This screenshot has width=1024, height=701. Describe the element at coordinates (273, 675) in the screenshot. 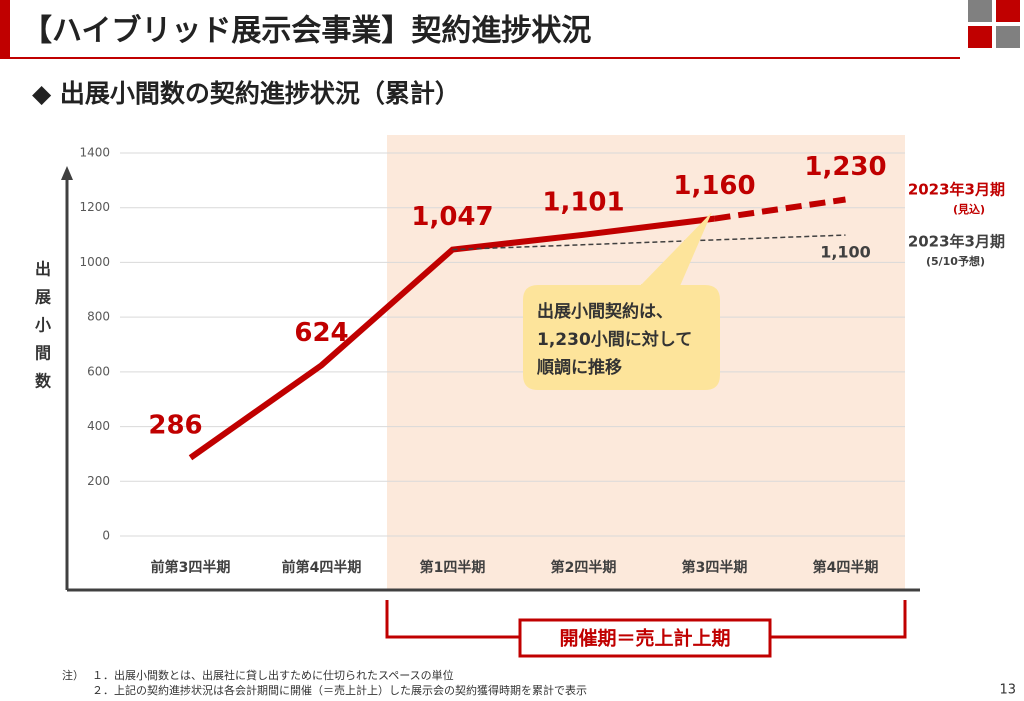

I see `note: １．出展小間数とは、出展社に貸し出すために仕切られたスペースの単位` at that location.